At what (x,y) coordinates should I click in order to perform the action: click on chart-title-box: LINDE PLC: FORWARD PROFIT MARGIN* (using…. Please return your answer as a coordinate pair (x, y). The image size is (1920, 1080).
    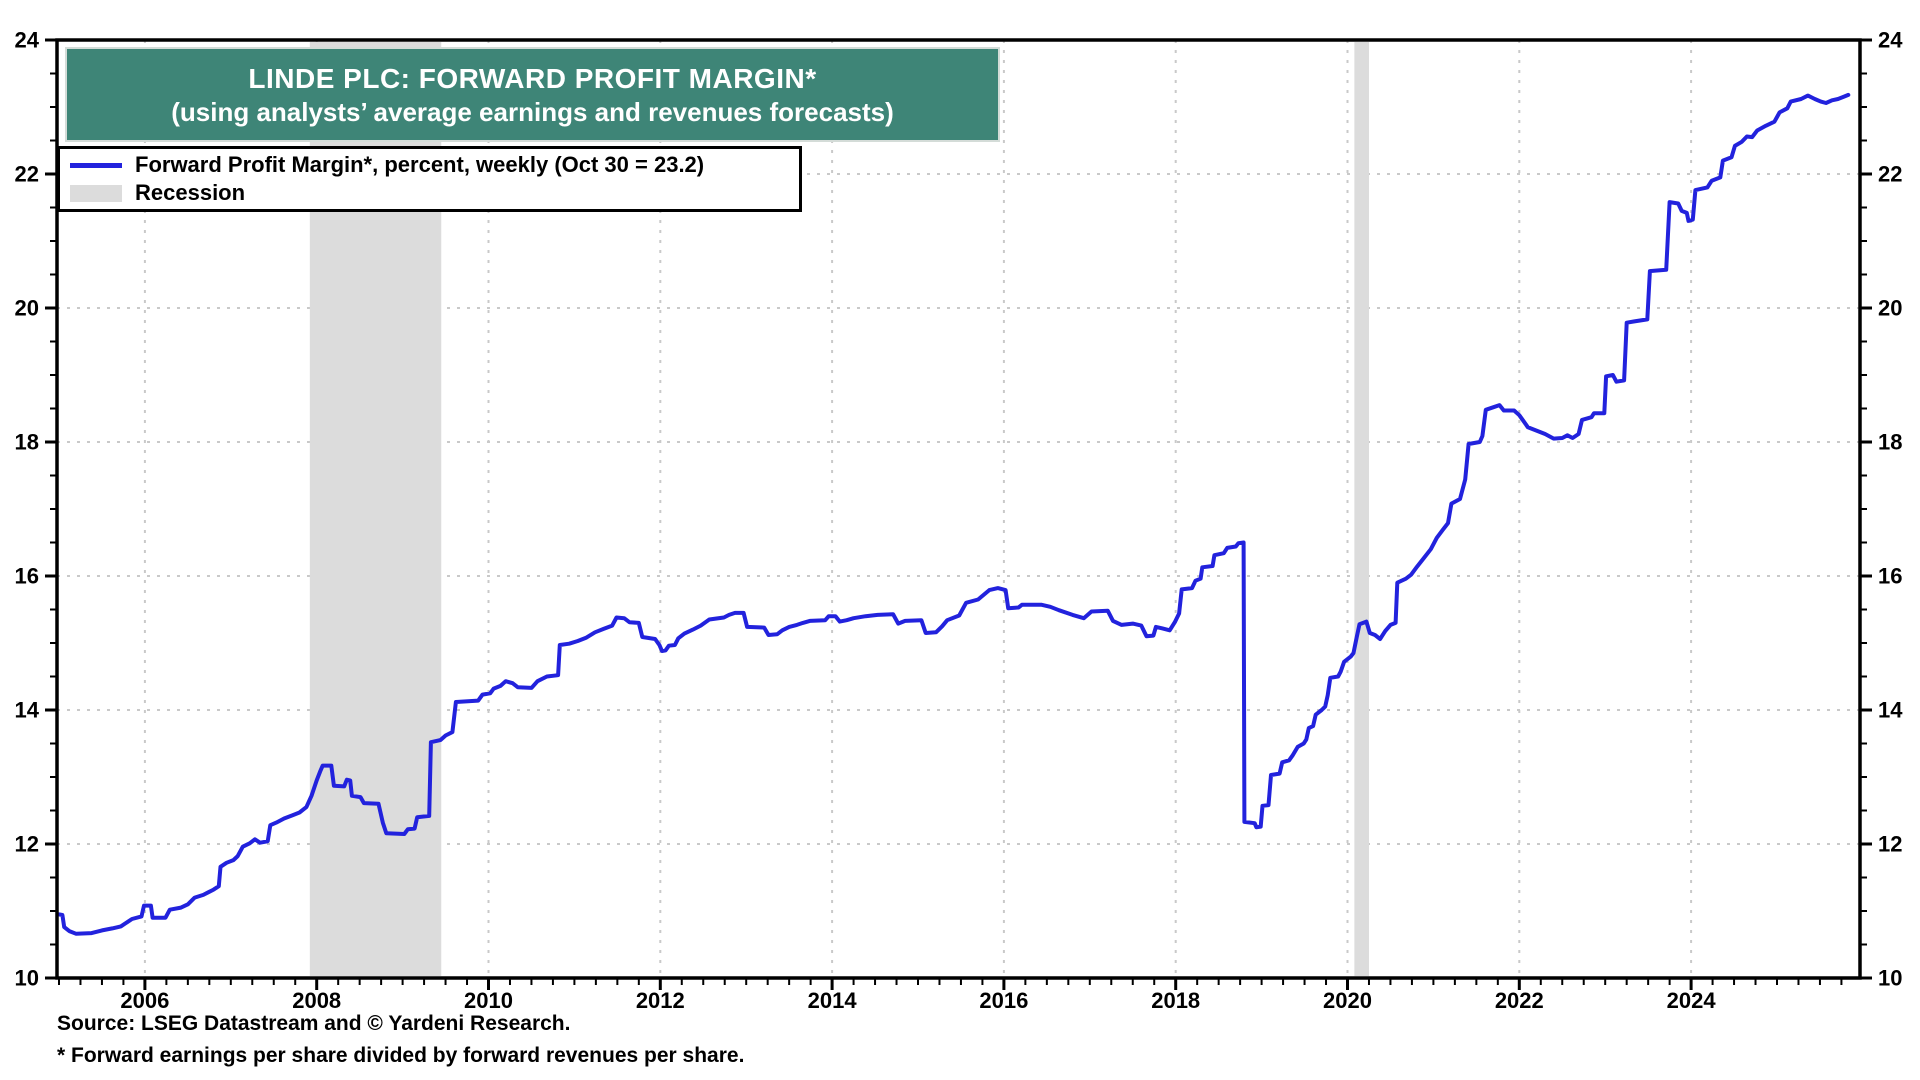
    Looking at the image, I should click on (532, 94).